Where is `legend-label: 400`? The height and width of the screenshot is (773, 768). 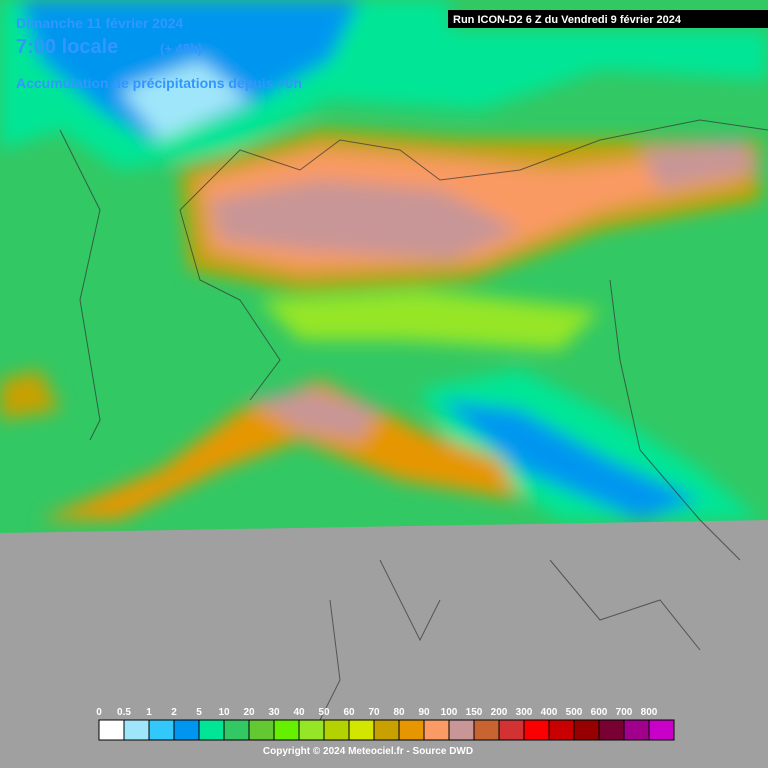
legend-label: 400 is located at coordinates (549, 712).